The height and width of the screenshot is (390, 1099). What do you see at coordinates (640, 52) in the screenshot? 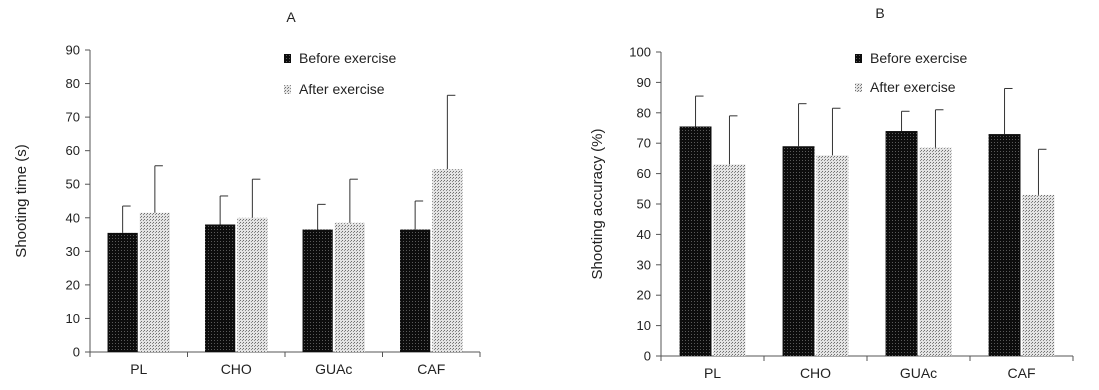
I see `y-tick-label: 100` at bounding box center [640, 52].